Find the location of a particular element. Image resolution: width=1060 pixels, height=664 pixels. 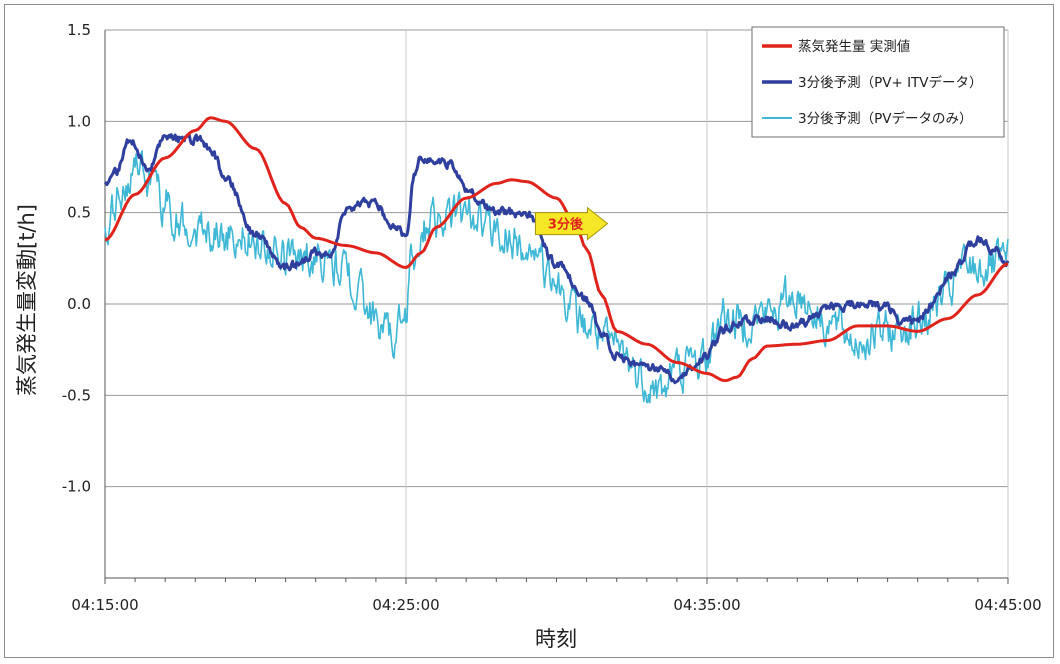

annotation-arrow is located at coordinates (571, 223).